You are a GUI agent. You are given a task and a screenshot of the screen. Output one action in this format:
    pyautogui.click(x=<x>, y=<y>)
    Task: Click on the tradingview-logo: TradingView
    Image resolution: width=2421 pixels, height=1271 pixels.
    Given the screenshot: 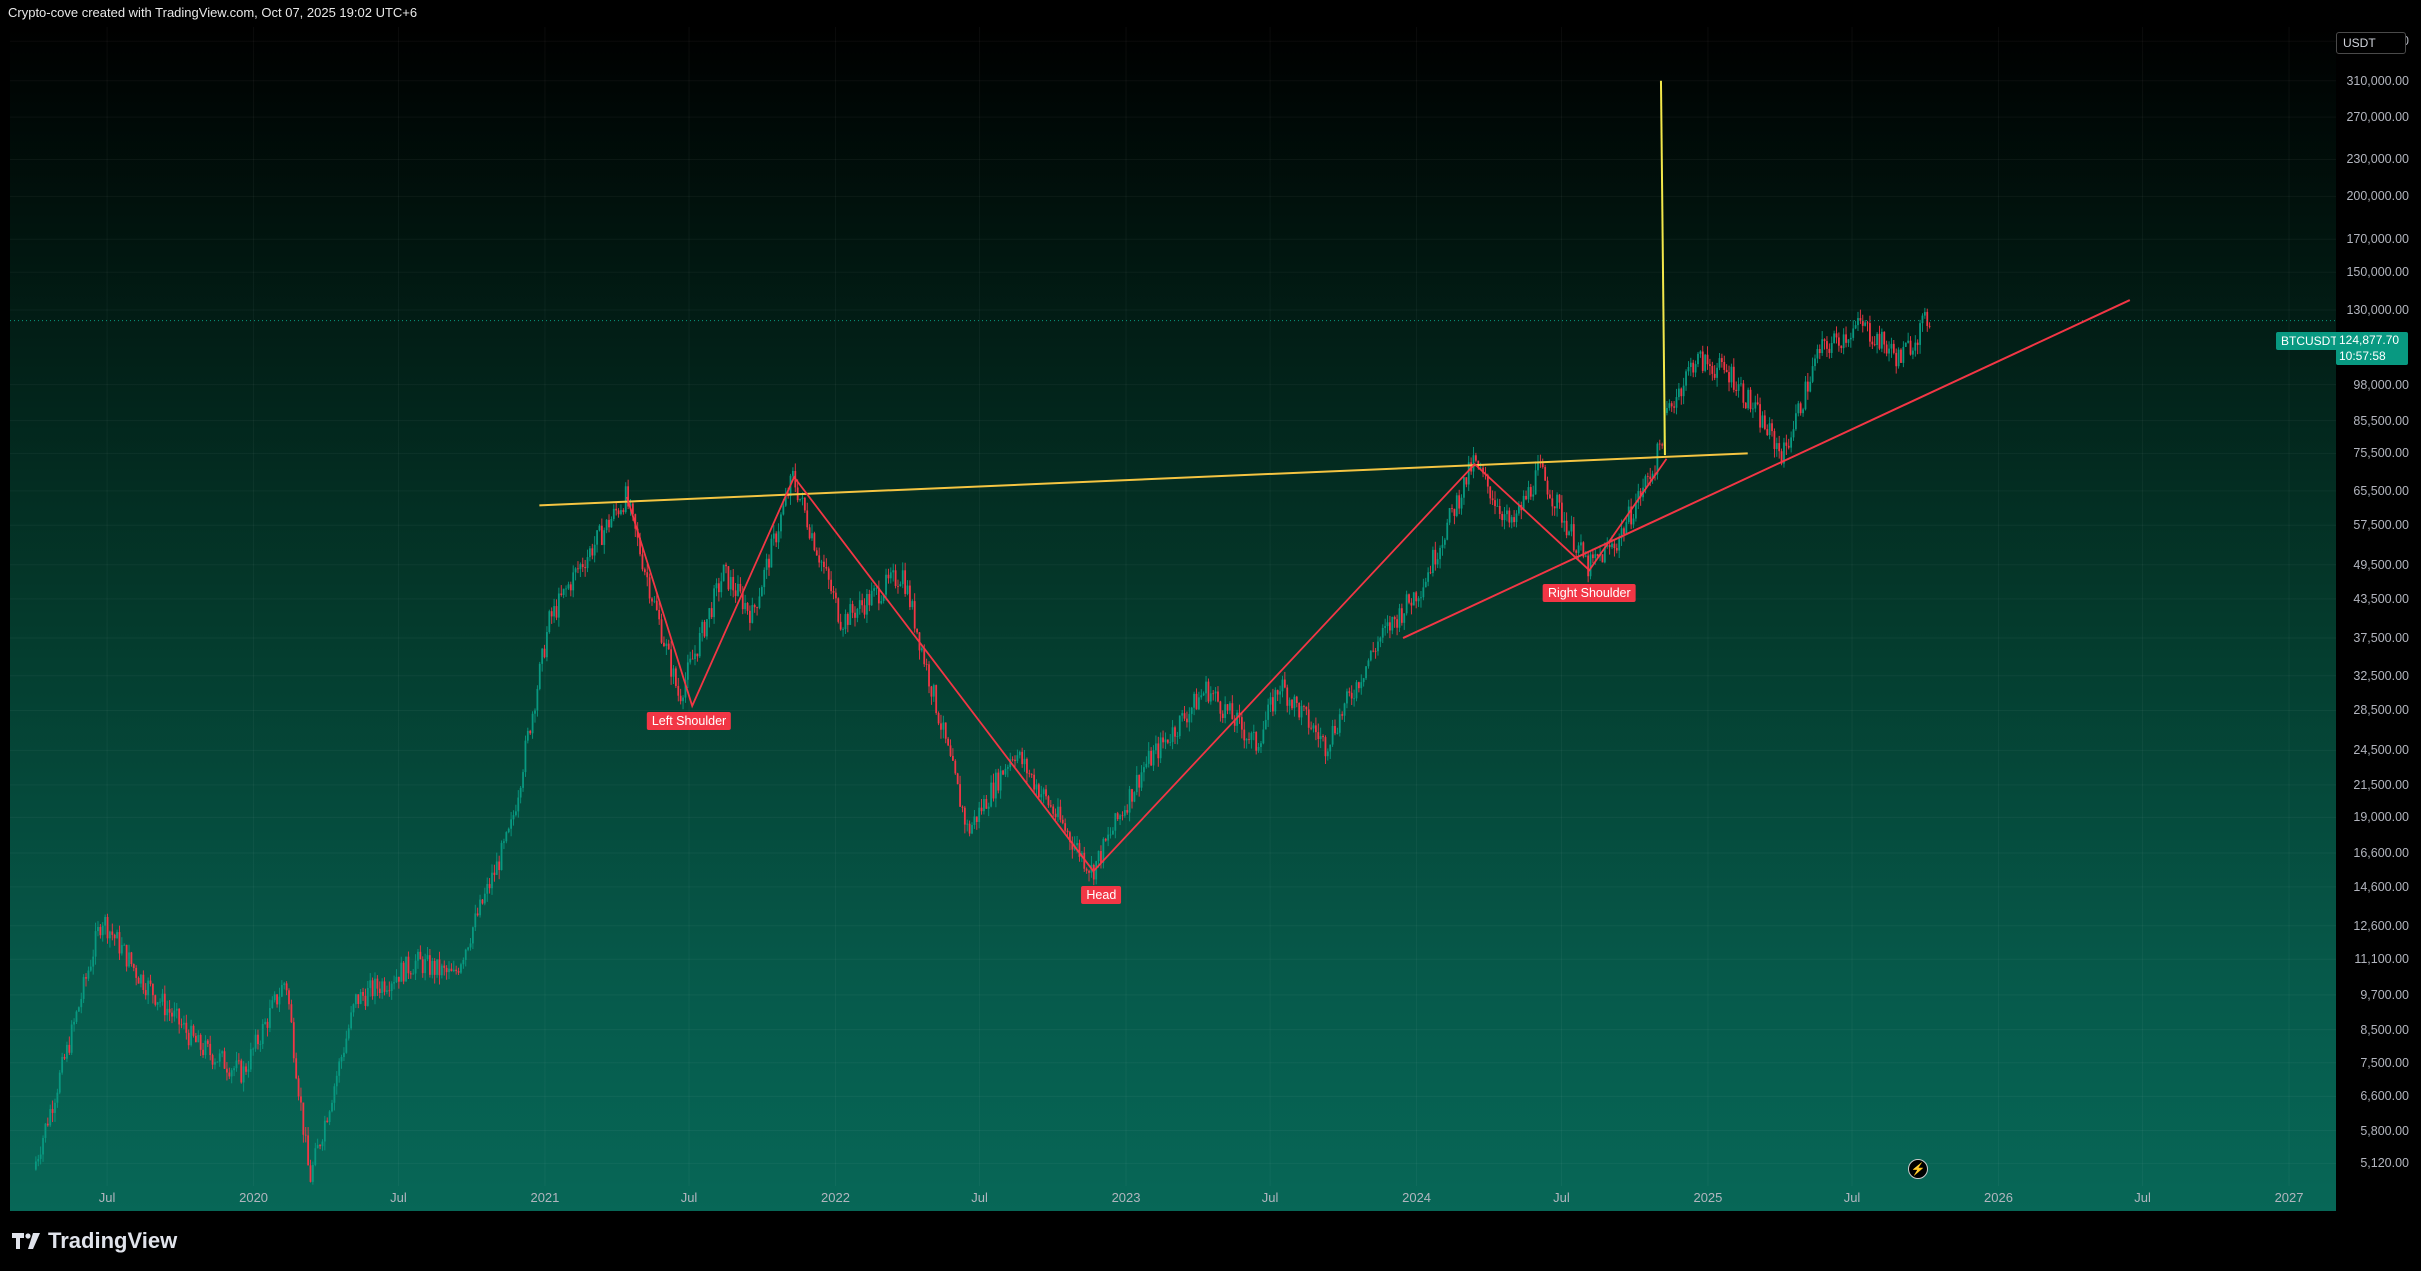 What is the action you would take?
    pyautogui.click(x=94, y=1241)
    